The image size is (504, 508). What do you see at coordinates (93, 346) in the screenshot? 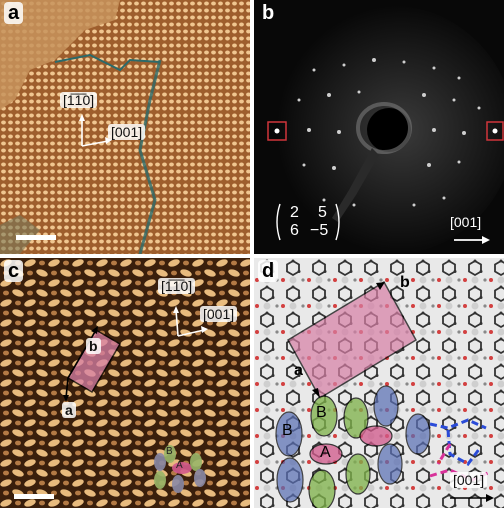
I see `vector-label-b-c: b` at bounding box center [93, 346].